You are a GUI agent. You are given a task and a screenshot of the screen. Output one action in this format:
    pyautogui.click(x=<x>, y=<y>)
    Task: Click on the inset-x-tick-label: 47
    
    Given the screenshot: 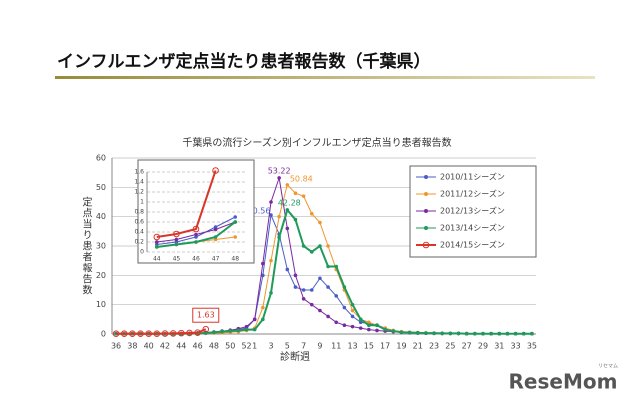 What is the action you would take?
    pyautogui.click(x=216, y=259)
    